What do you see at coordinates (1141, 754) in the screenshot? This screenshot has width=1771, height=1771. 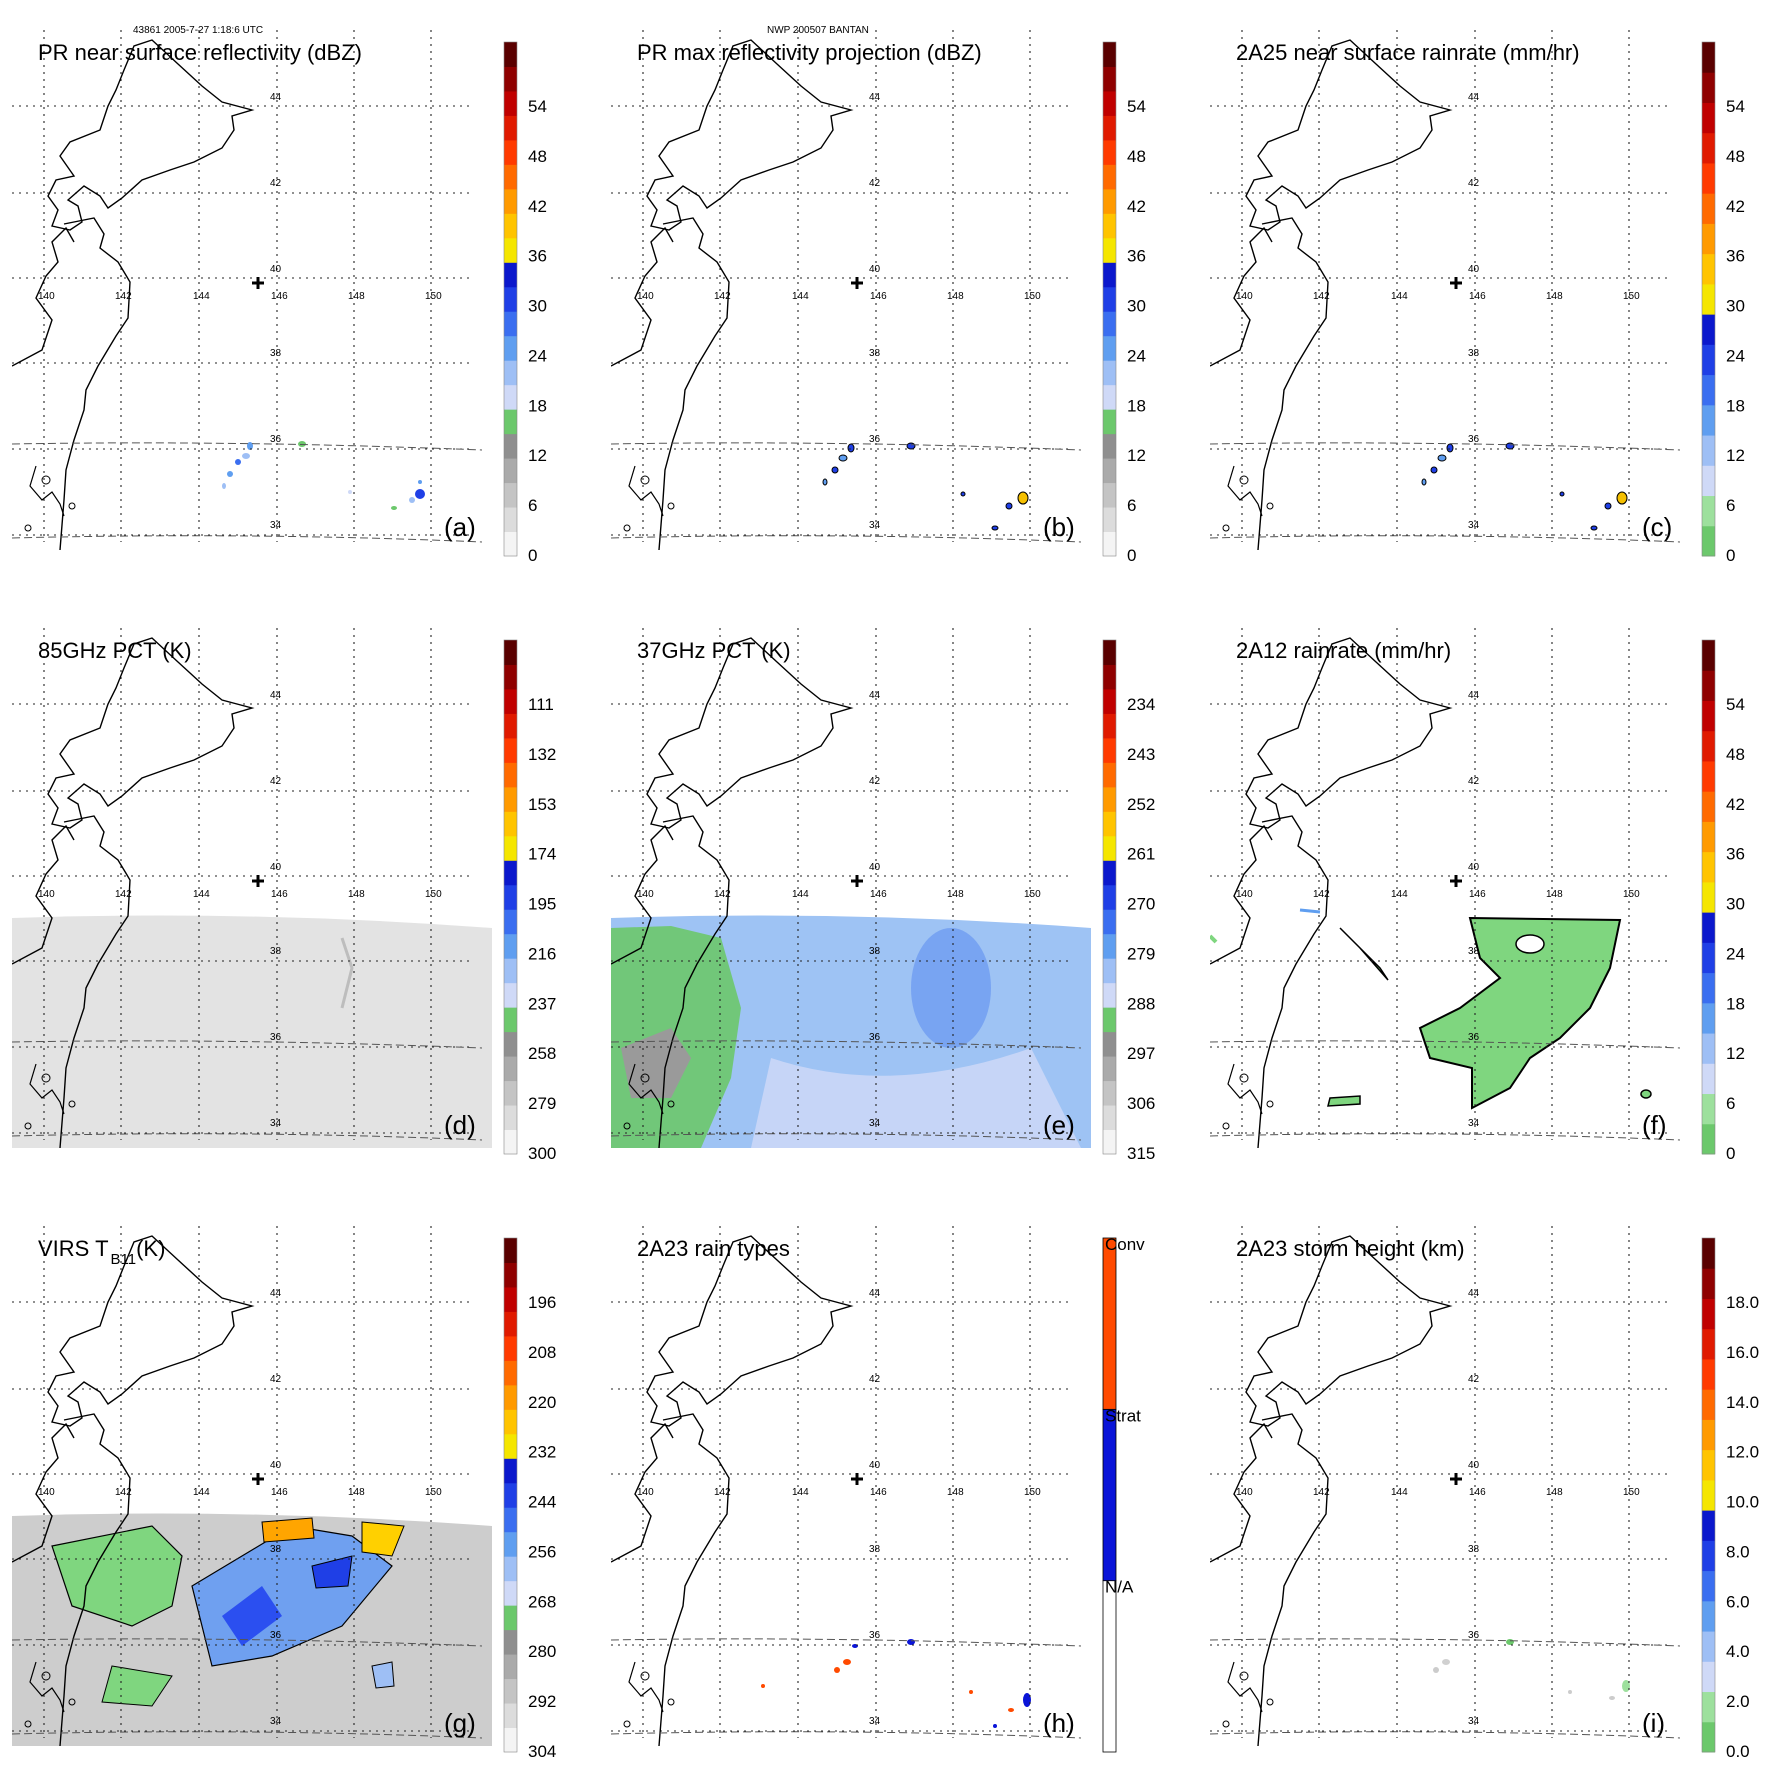 I see `colorbar-tick-8: 243` at bounding box center [1141, 754].